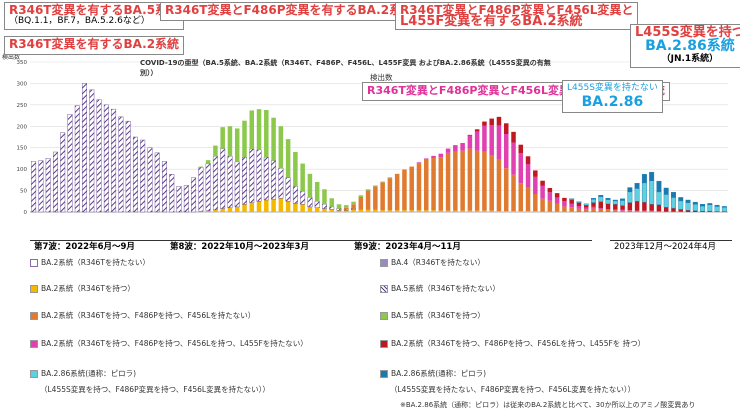  Describe the element at coordinates (22, 84) in the screenshot. I see `y-tick-label: 300` at that location.